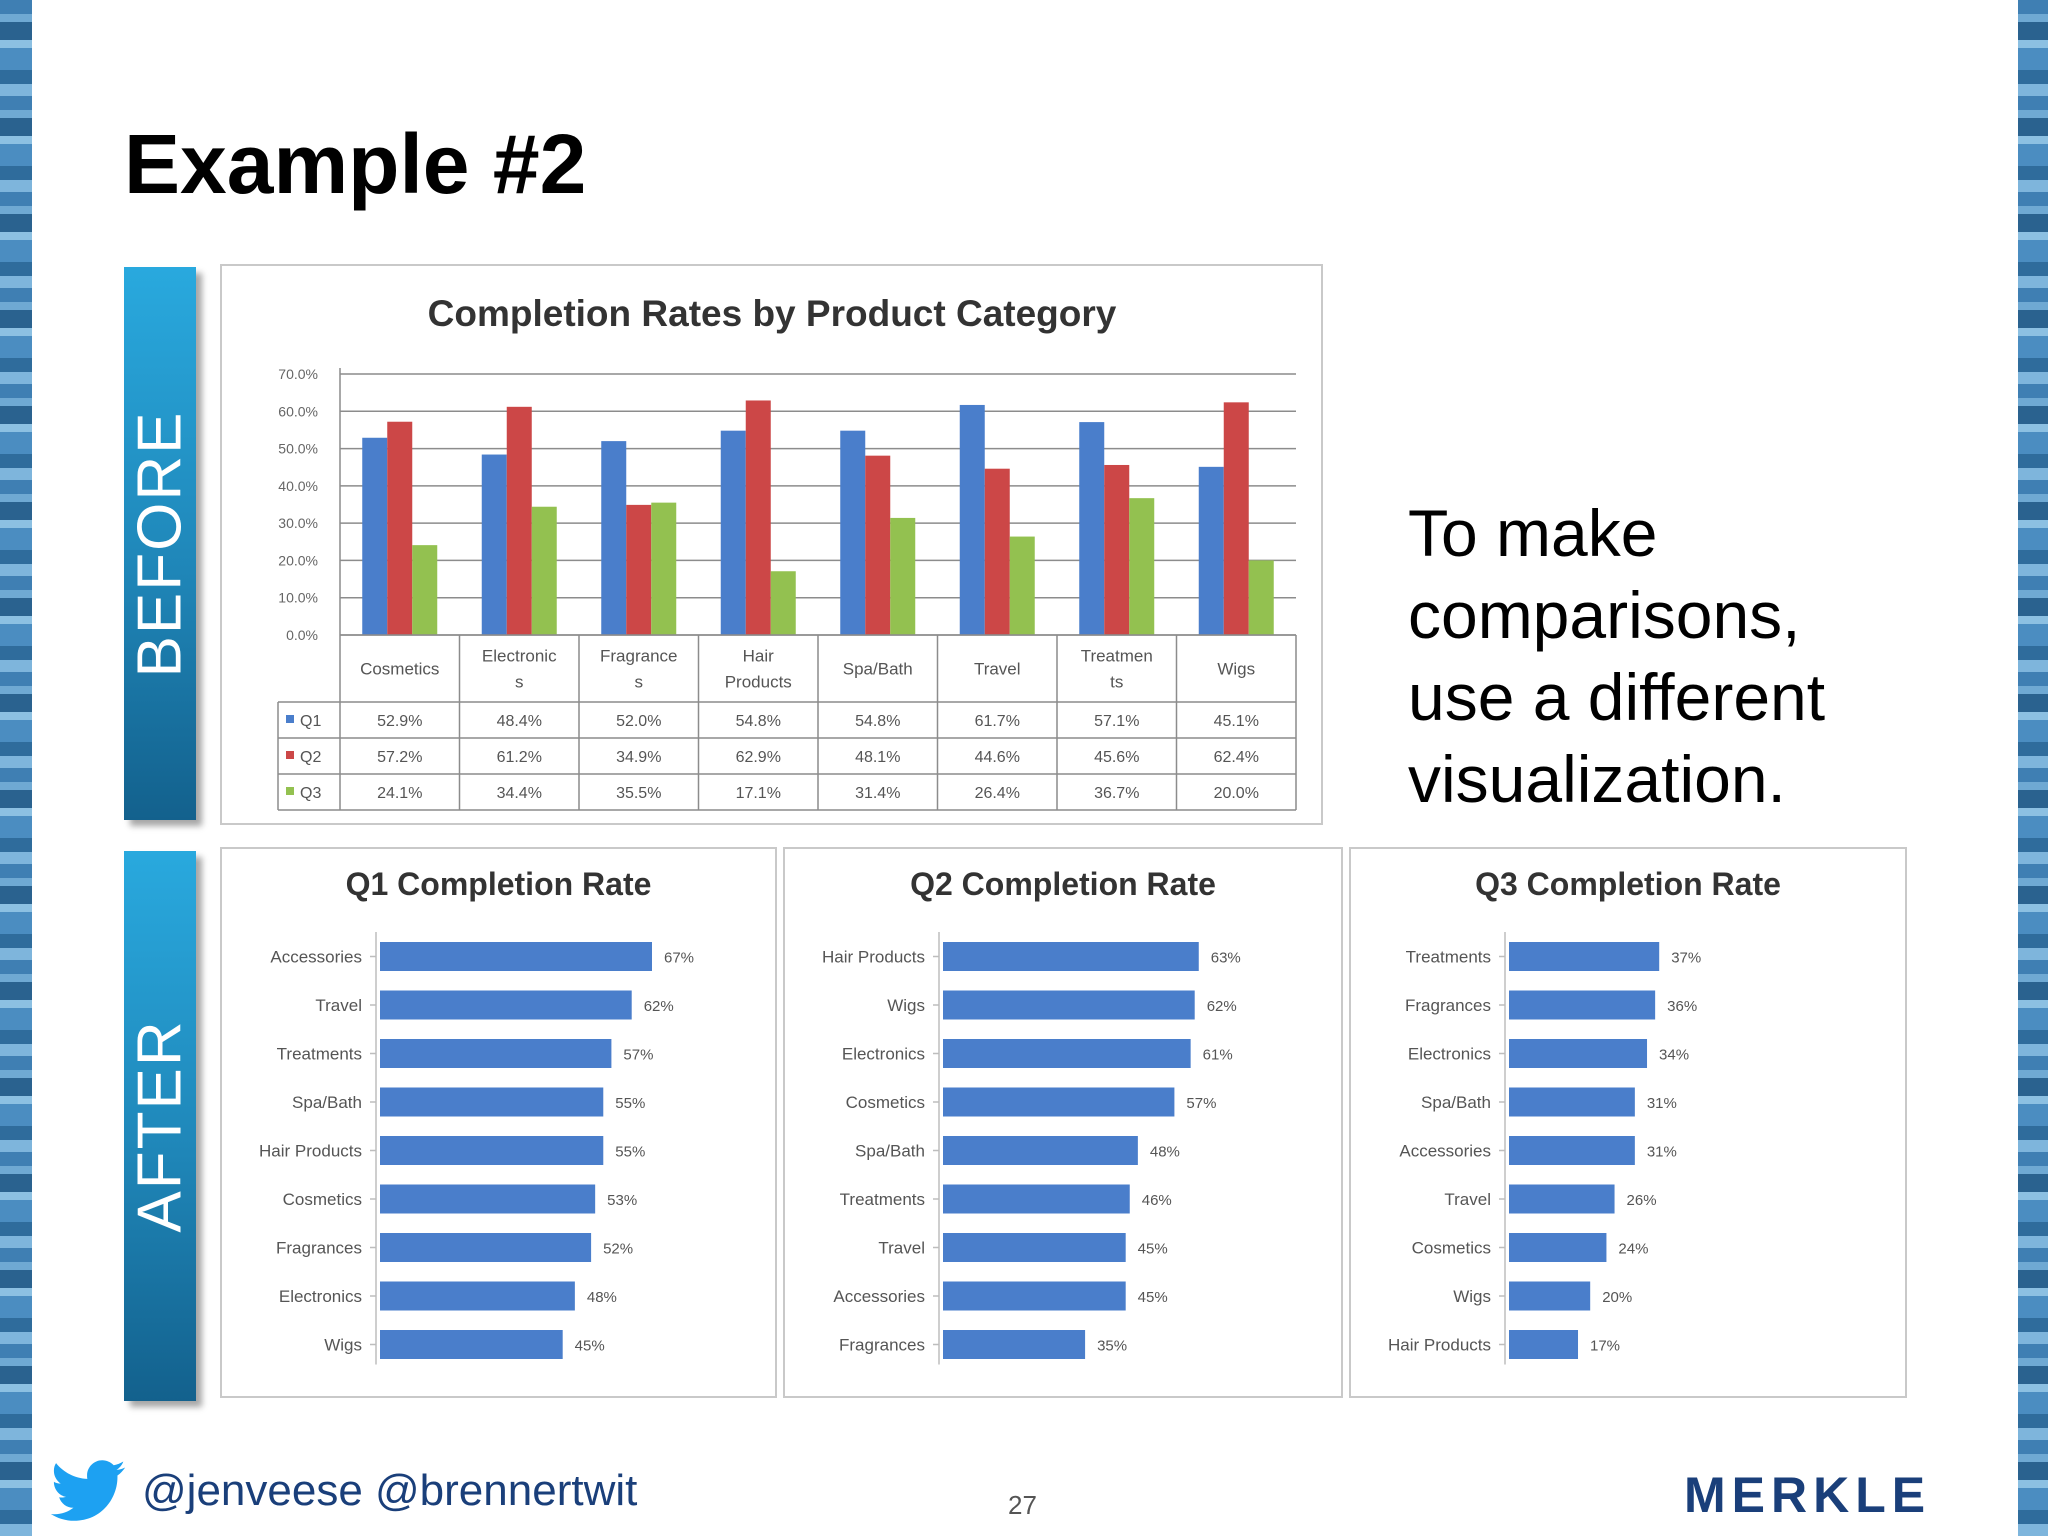 The width and height of the screenshot is (2048, 1536). I want to click on category-label: s, so click(639, 682).